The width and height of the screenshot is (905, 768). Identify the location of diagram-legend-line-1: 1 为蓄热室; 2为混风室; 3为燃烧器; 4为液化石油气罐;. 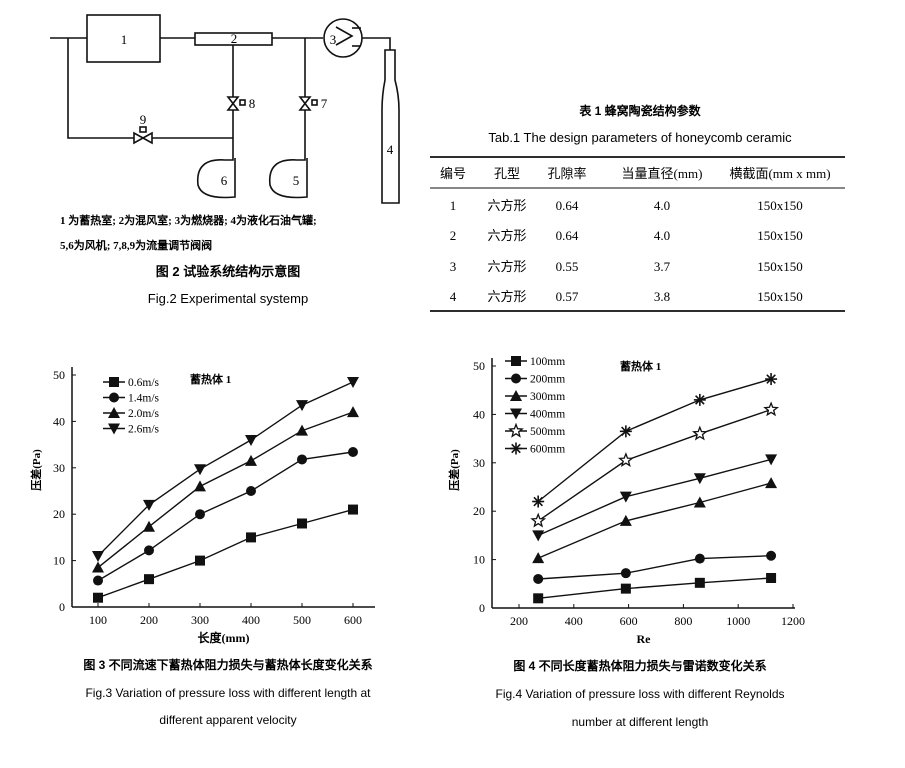
(188, 220).